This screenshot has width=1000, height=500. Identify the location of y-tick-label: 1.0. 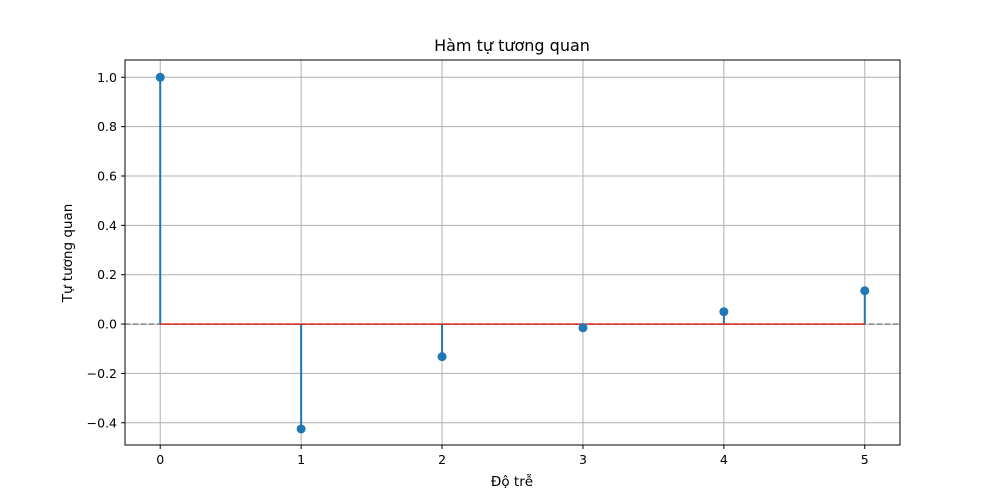
(107, 77).